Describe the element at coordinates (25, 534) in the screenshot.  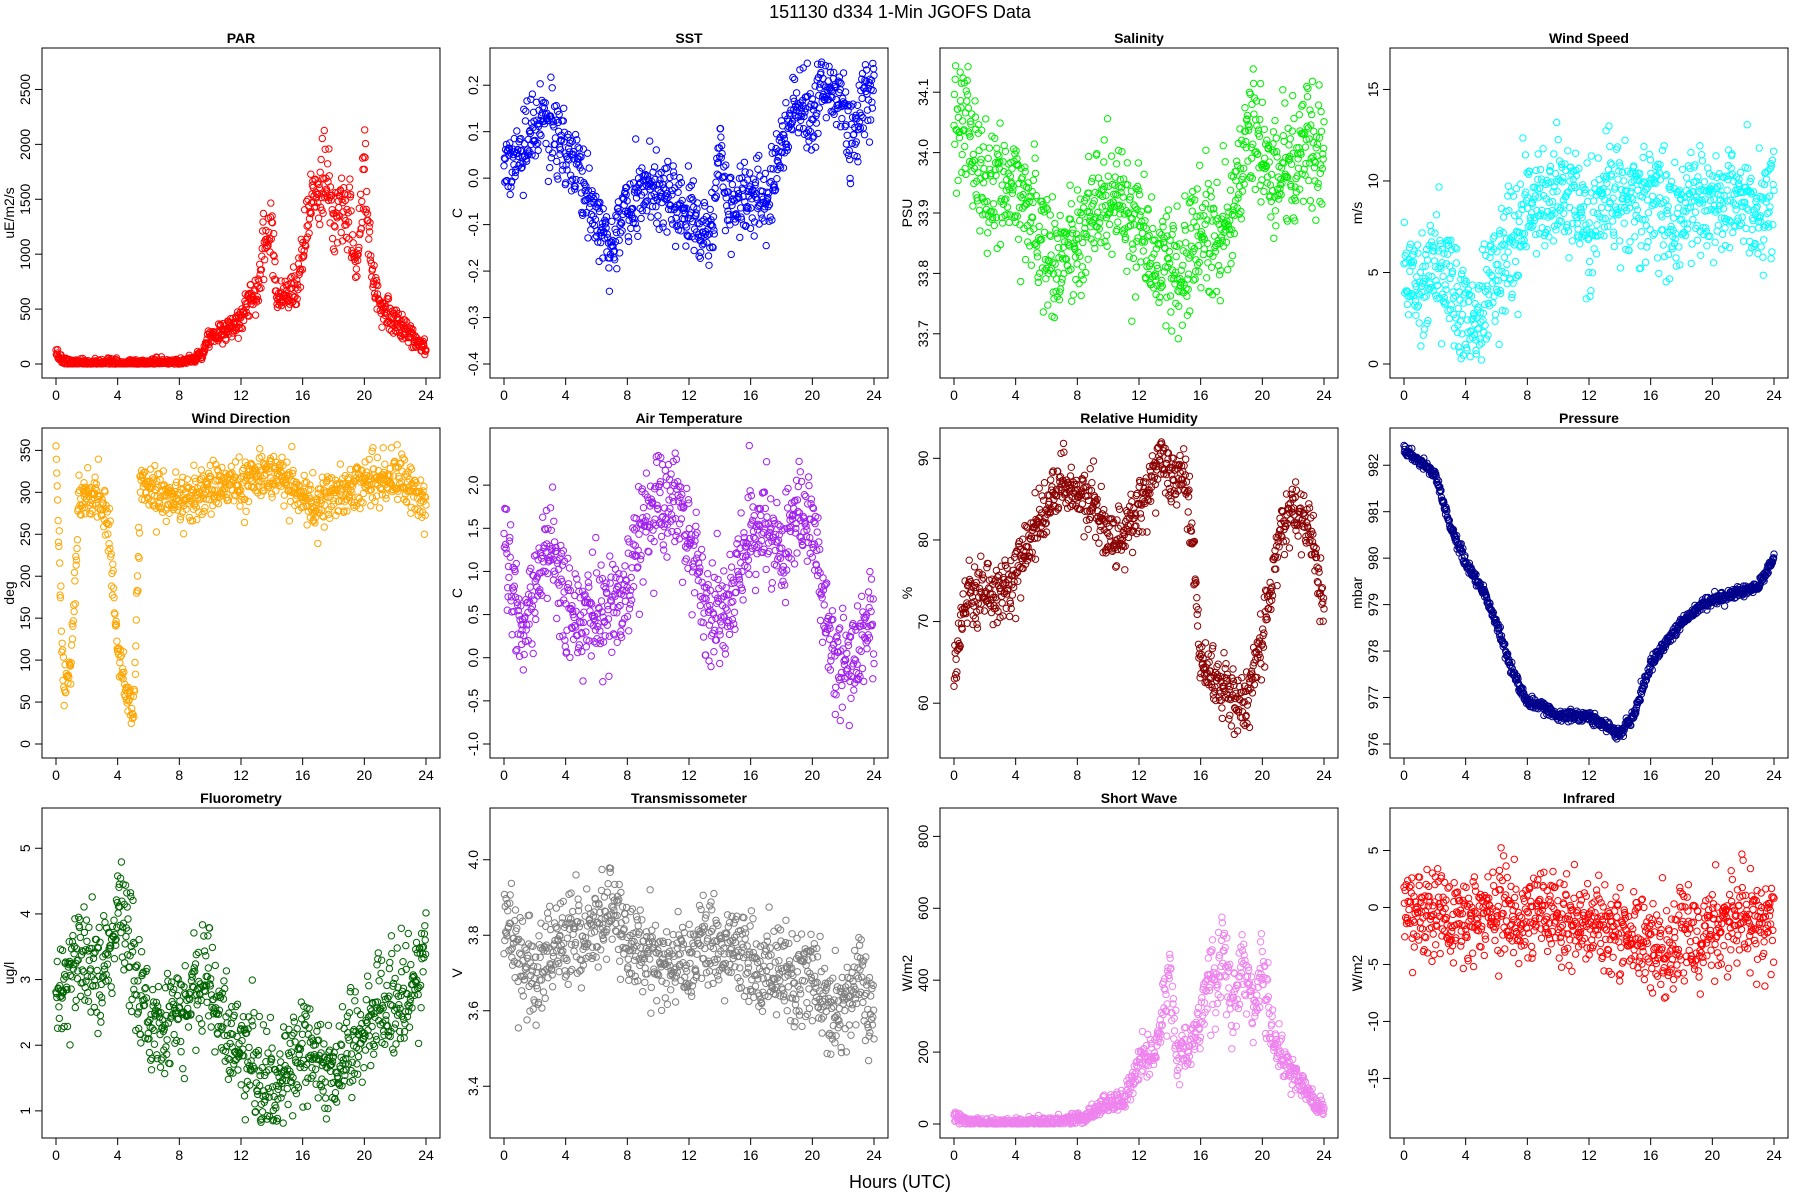
I see `y-tick-label: 250` at that location.